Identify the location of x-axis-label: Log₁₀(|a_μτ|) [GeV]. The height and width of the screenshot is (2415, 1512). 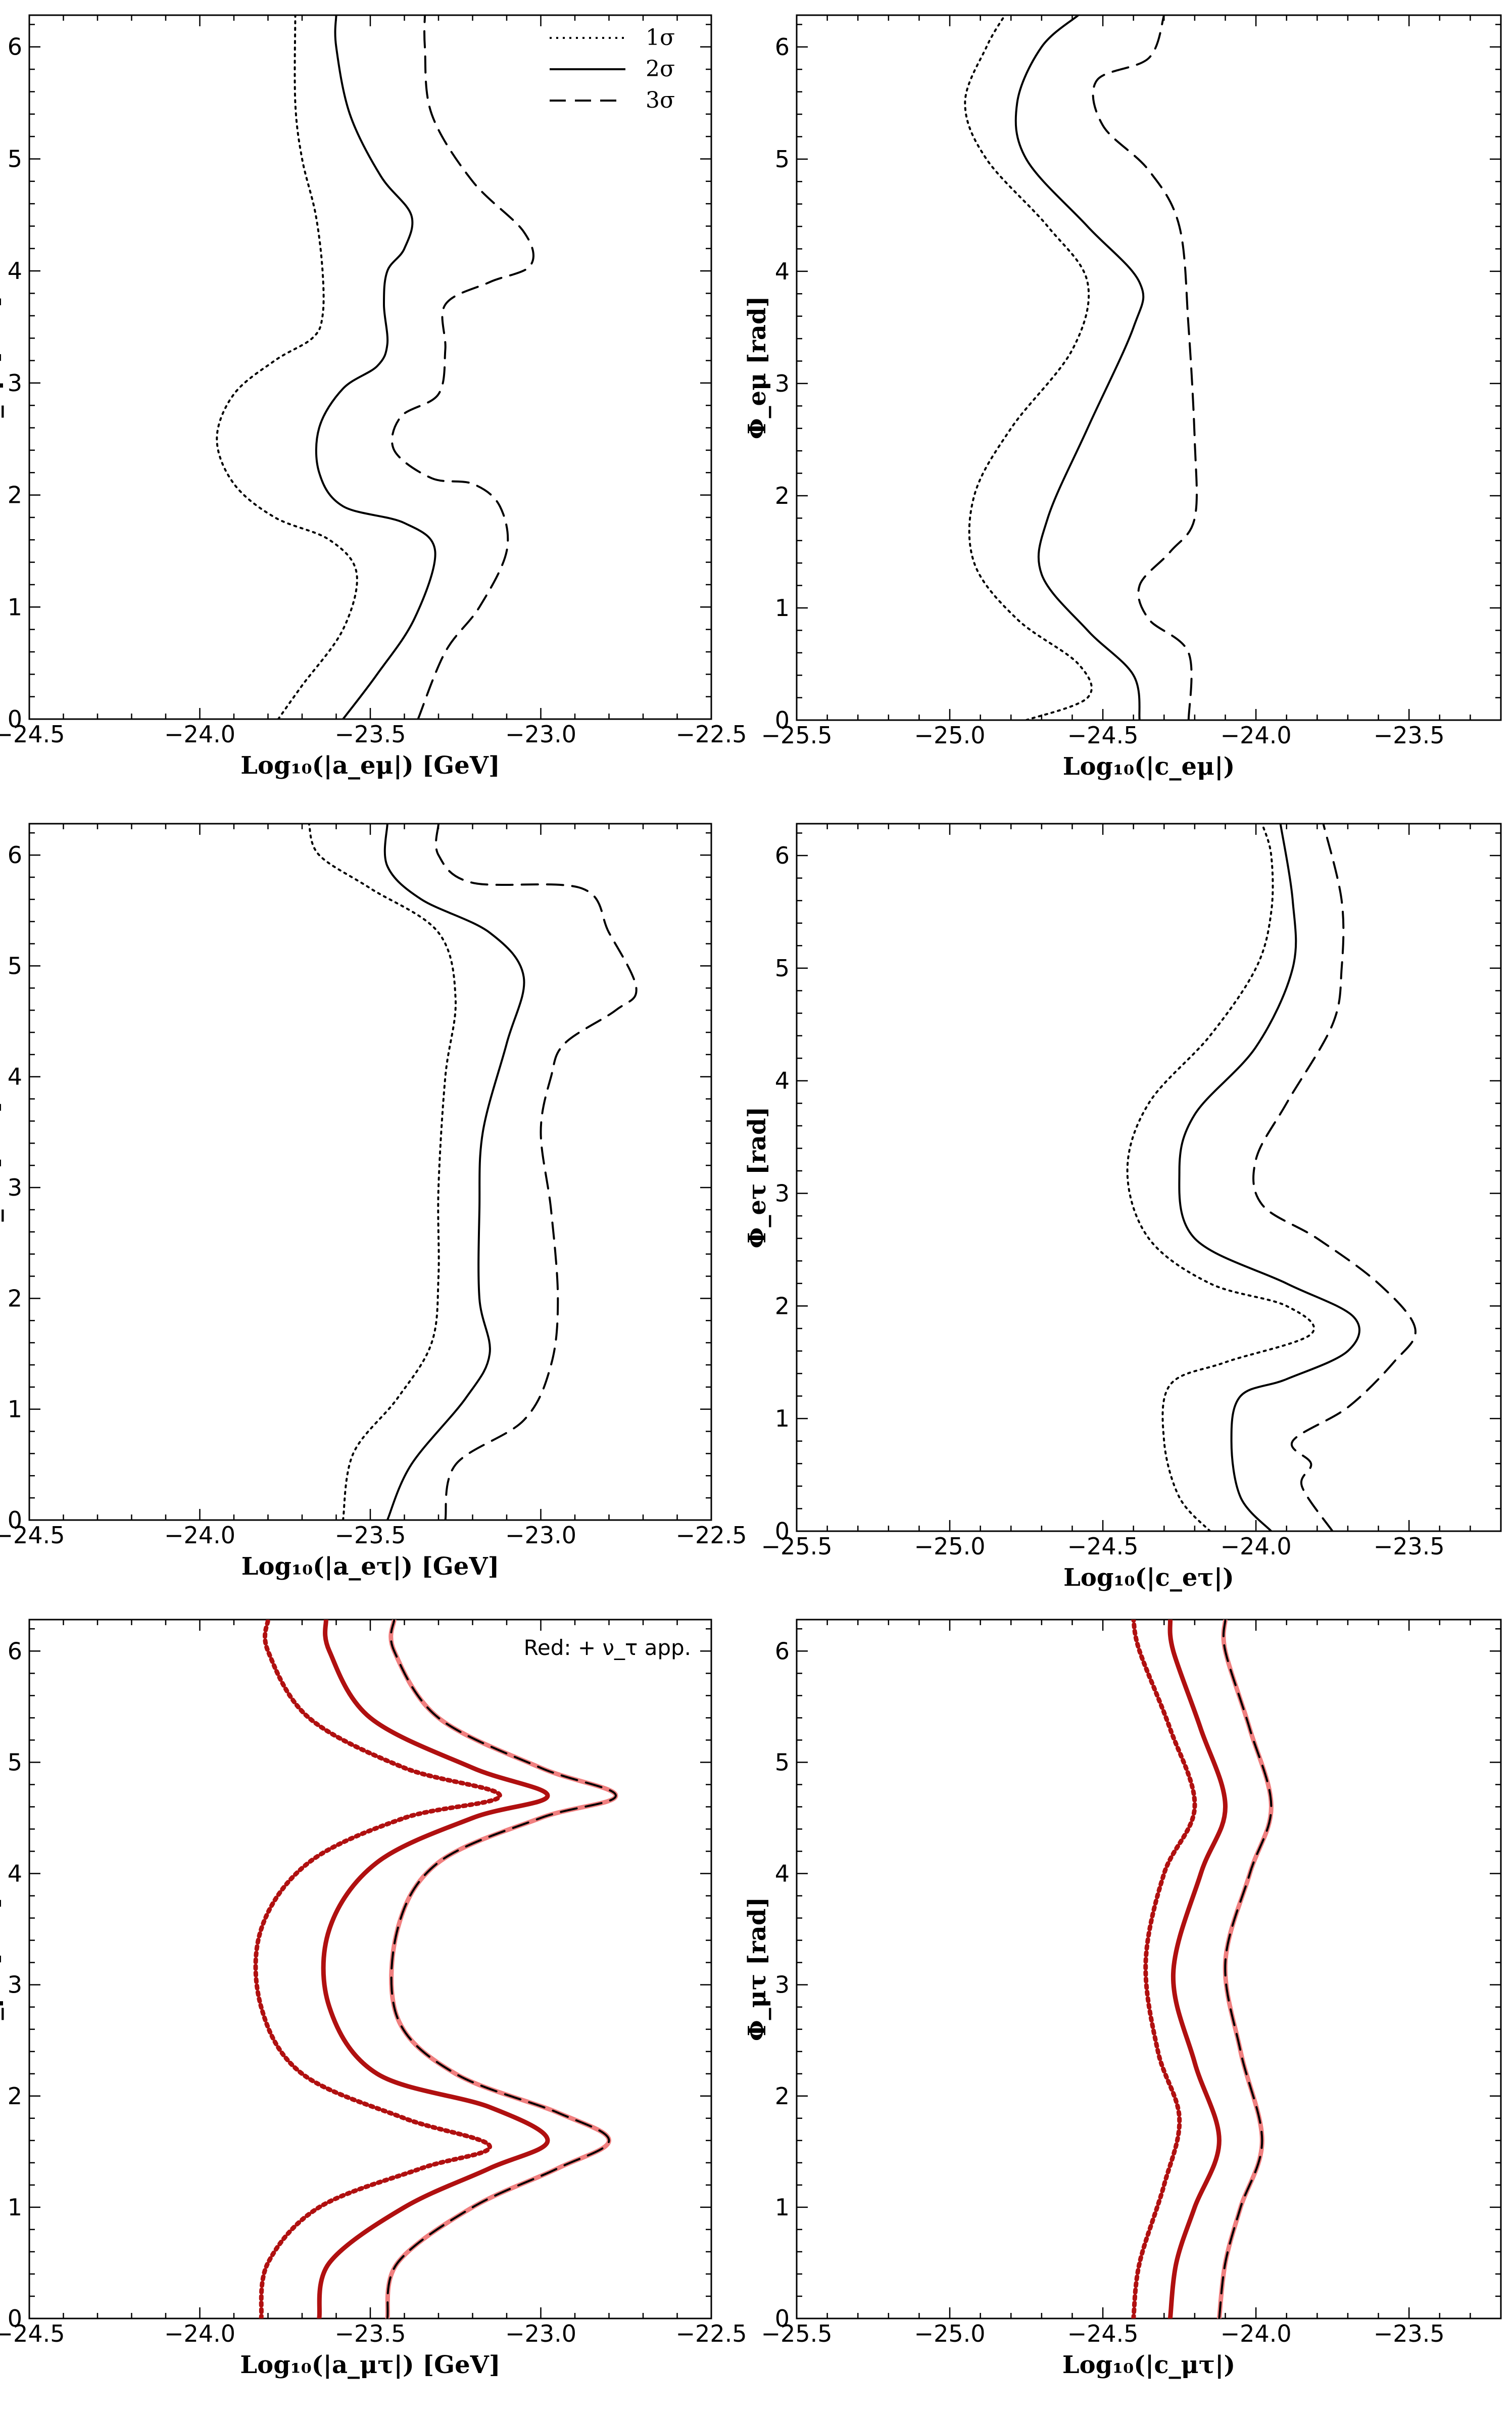
(370, 2365).